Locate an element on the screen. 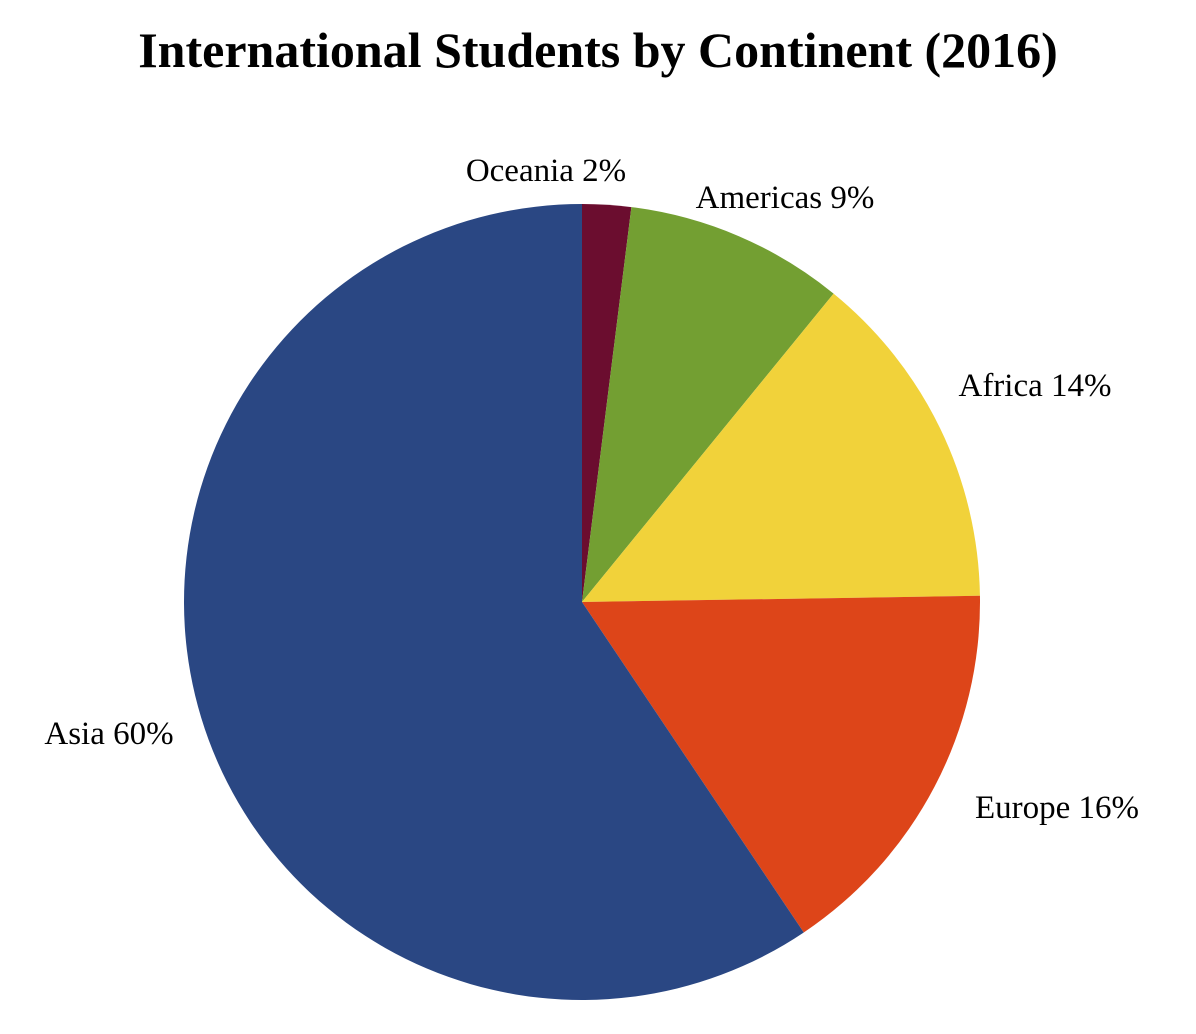 The image size is (1196, 1034). pie-slice-americas is located at coordinates (708, 404).